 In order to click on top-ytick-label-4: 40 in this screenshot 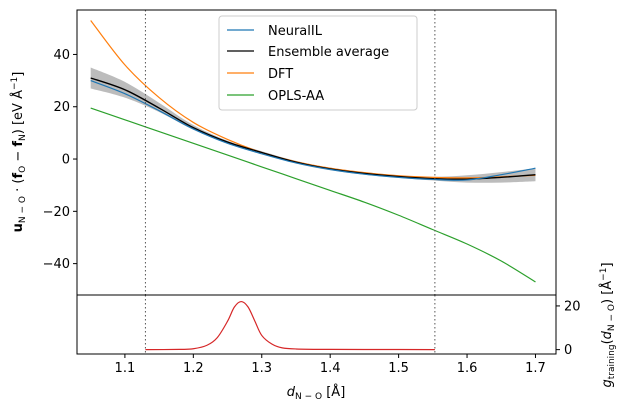, I will do `click(61, 55)`.